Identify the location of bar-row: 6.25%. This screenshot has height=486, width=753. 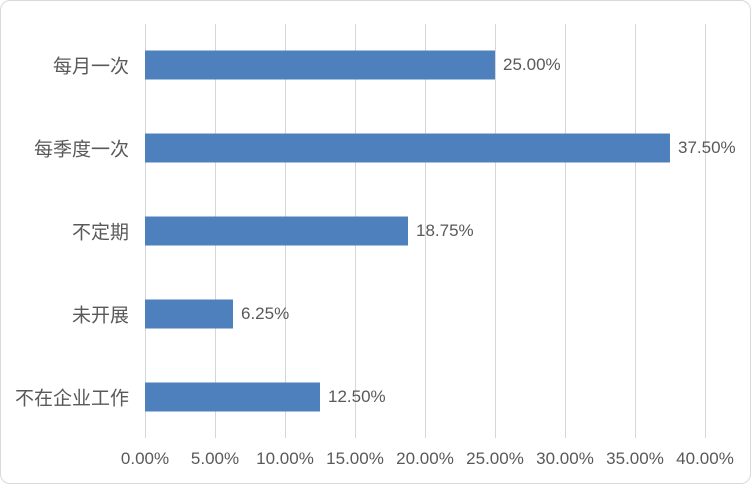
(425, 313).